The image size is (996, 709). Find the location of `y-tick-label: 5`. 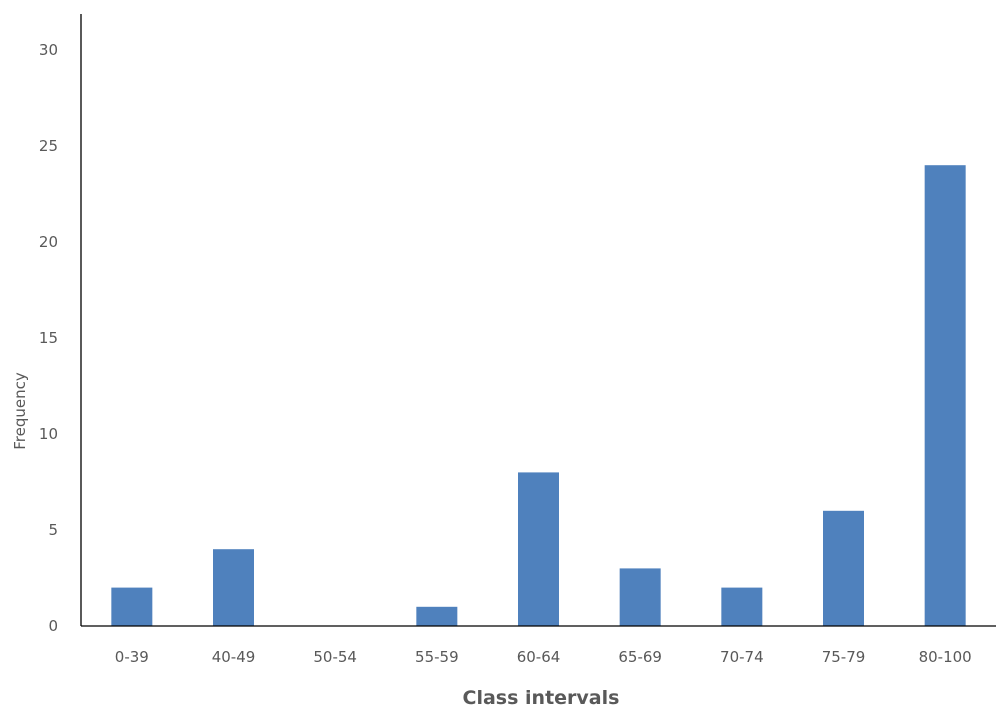

y-tick-label: 5 is located at coordinates (53, 530).